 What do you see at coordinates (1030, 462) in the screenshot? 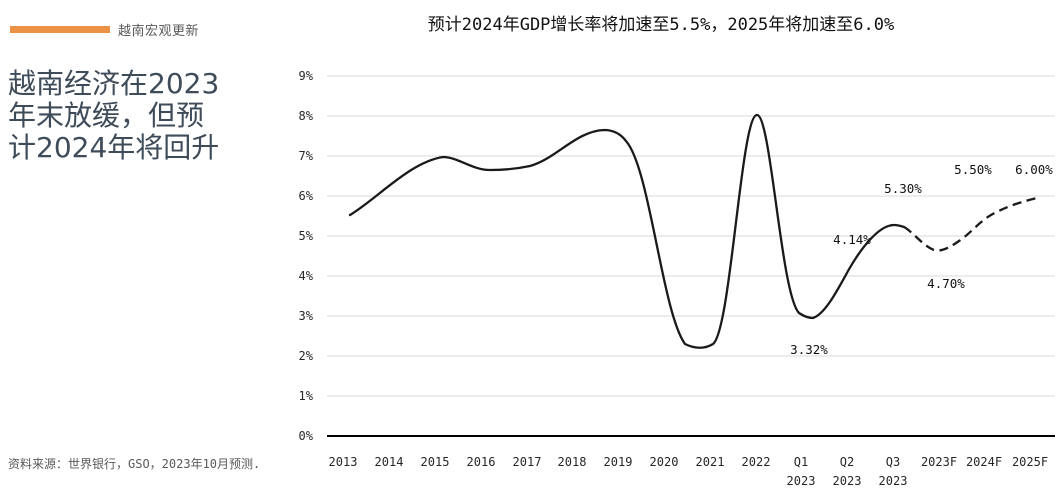
I see `x-tick-2025f: 2025F` at bounding box center [1030, 462].